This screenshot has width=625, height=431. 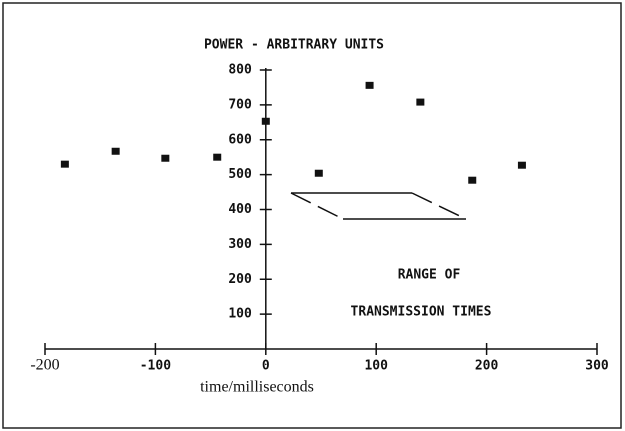 What do you see at coordinates (597, 366) in the screenshot?
I see `x-tick-label: 300` at bounding box center [597, 366].